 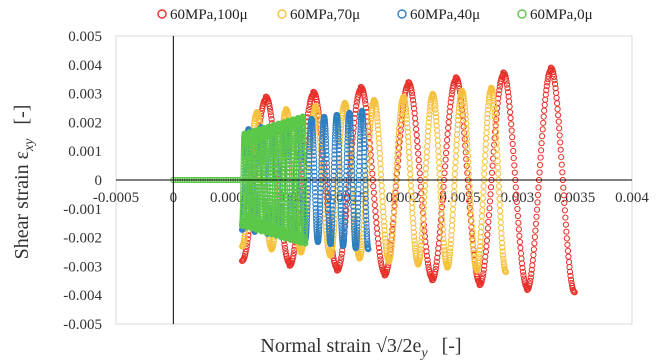 I want to click on y-tick-label: 0.002, so click(x=85, y=123).